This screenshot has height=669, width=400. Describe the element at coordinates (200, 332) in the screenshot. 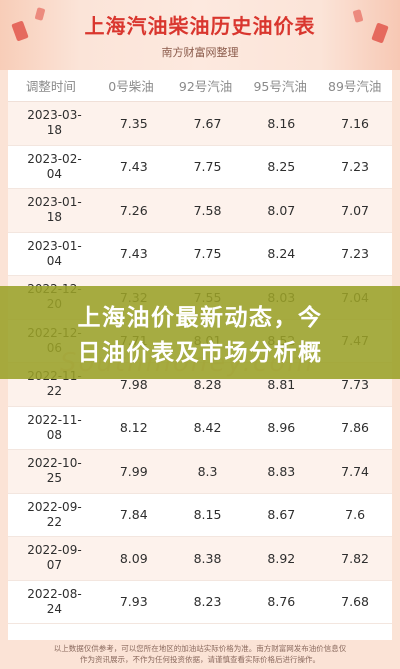

I see `overlay-banner: 上海油价最新动态，今 日油价表及市场分析概` at that location.